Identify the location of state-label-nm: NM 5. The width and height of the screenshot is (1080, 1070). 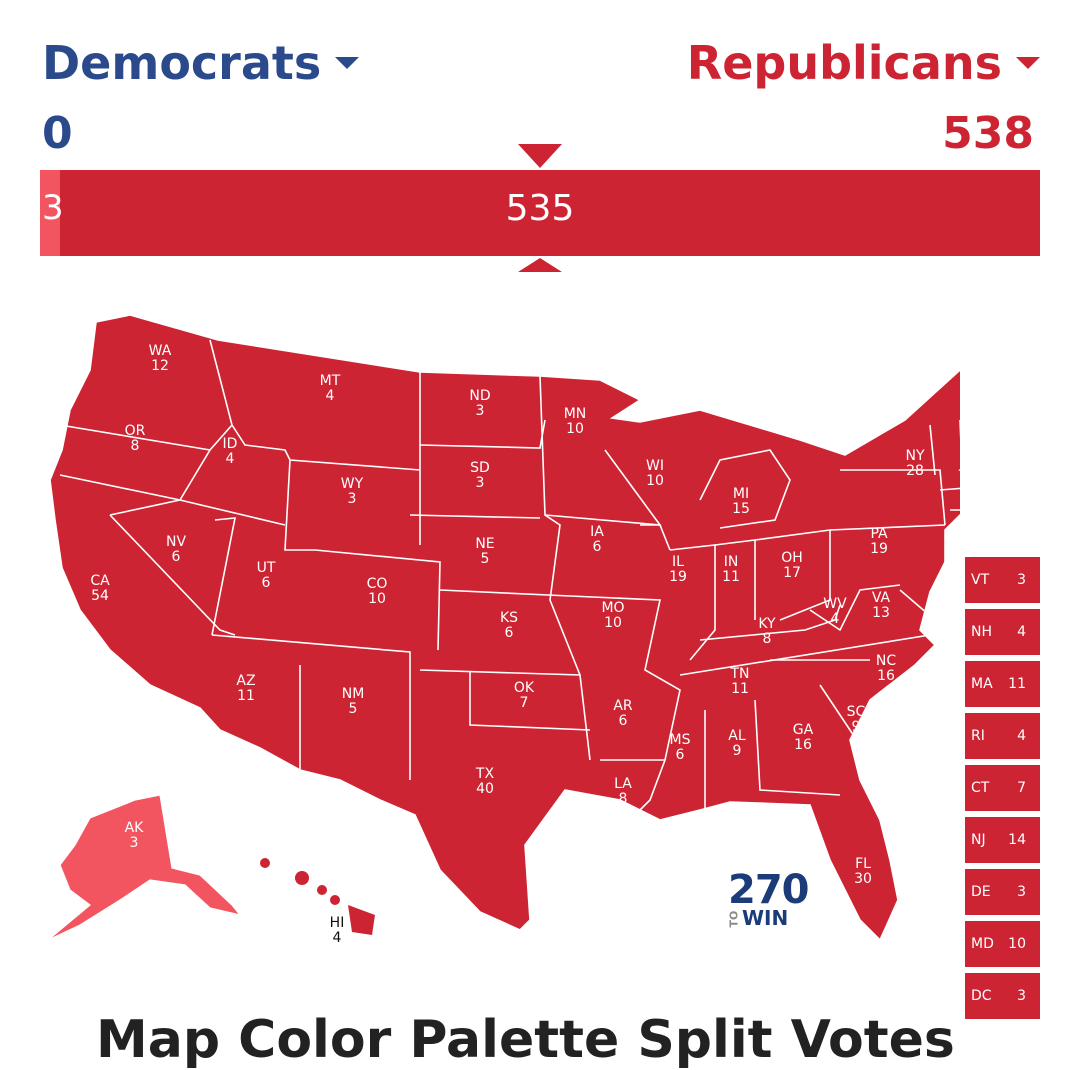
(353, 701).